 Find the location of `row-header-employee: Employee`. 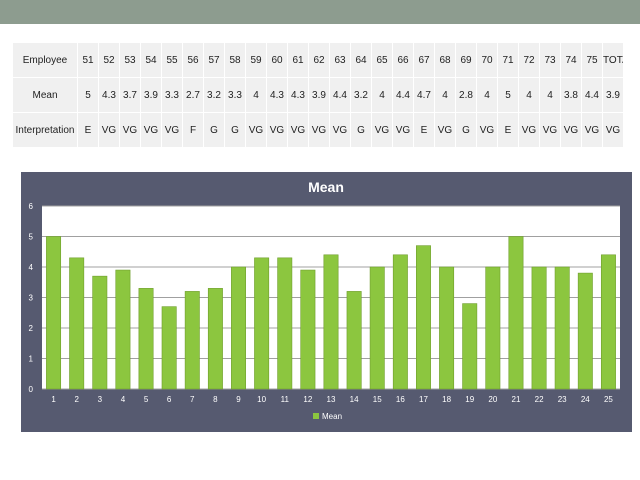

row-header-employee: Employee is located at coordinates (45, 60).